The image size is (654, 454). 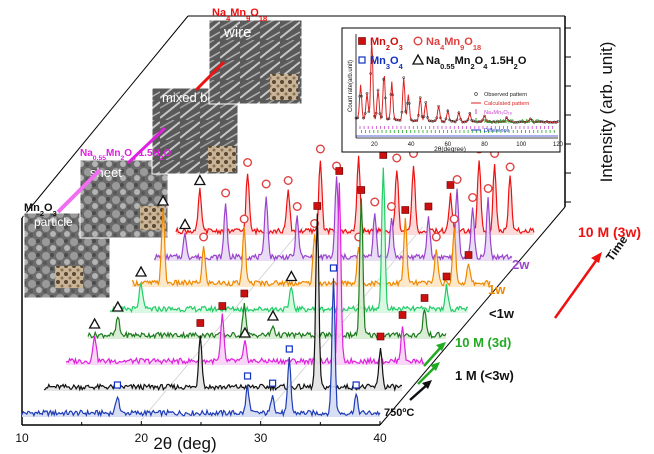 I want to click on inset-legend-label: Na₄Mn₉O₁₈, so click(x=498, y=113).